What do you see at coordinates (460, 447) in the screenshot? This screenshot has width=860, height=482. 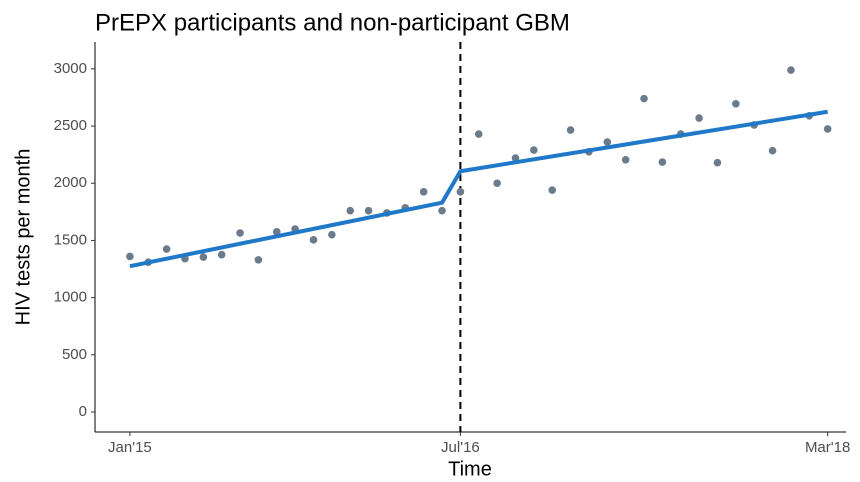 I see `x-tick-label: Jul'16` at bounding box center [460, 447].